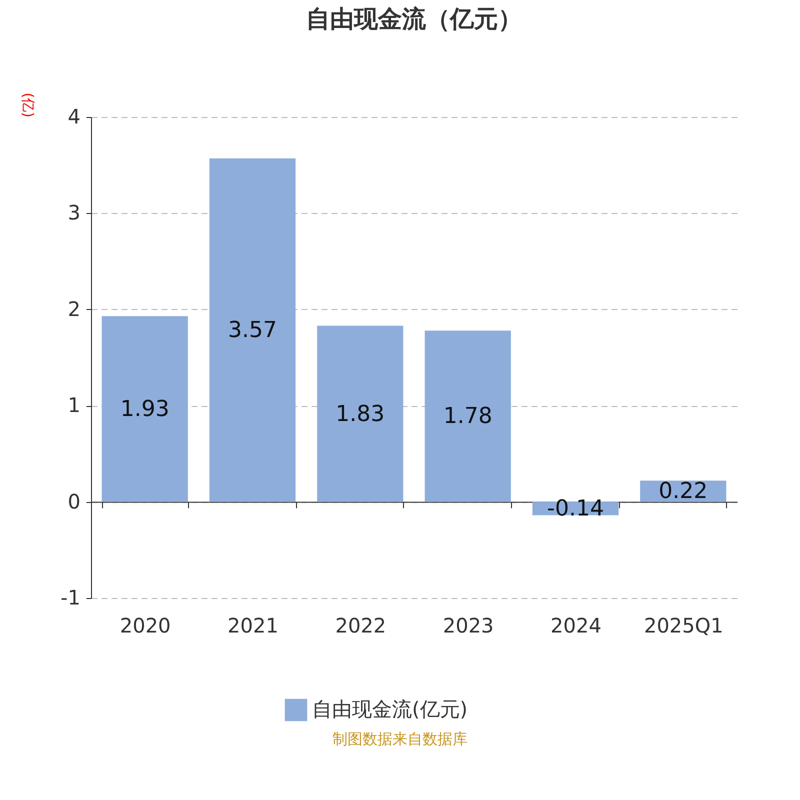 The width and height of the screenshot is (800, 800). I want to click on data-label: 0.22, so click(683, 491).